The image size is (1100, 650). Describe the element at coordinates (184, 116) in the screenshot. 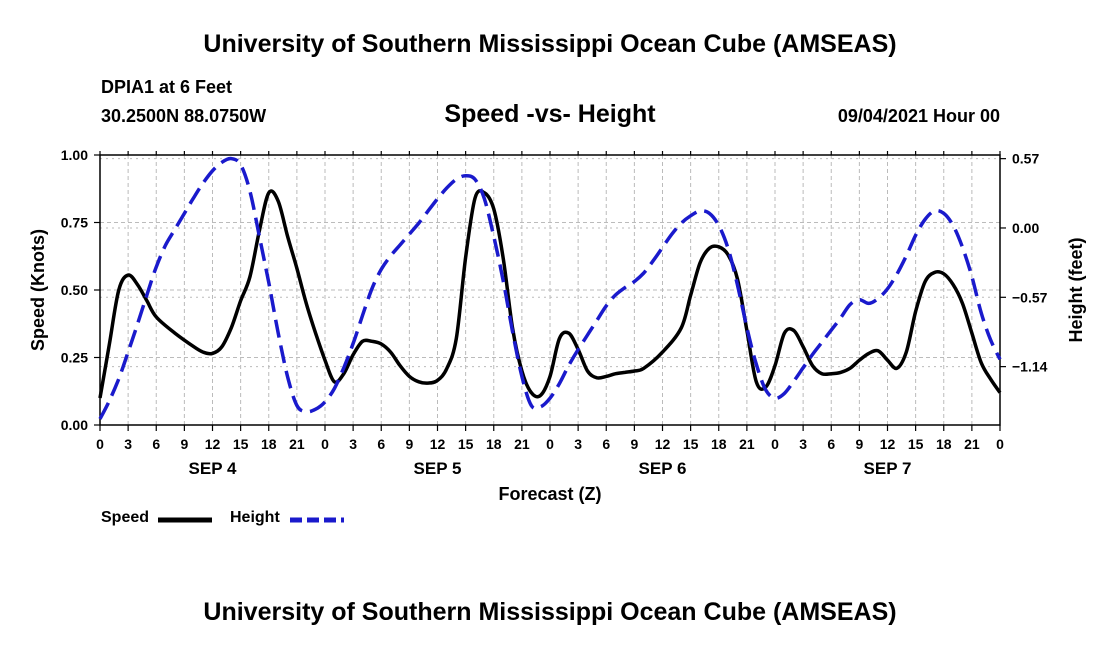

I see `coordinates-label: 30.2500N 88.0750W` at that location.